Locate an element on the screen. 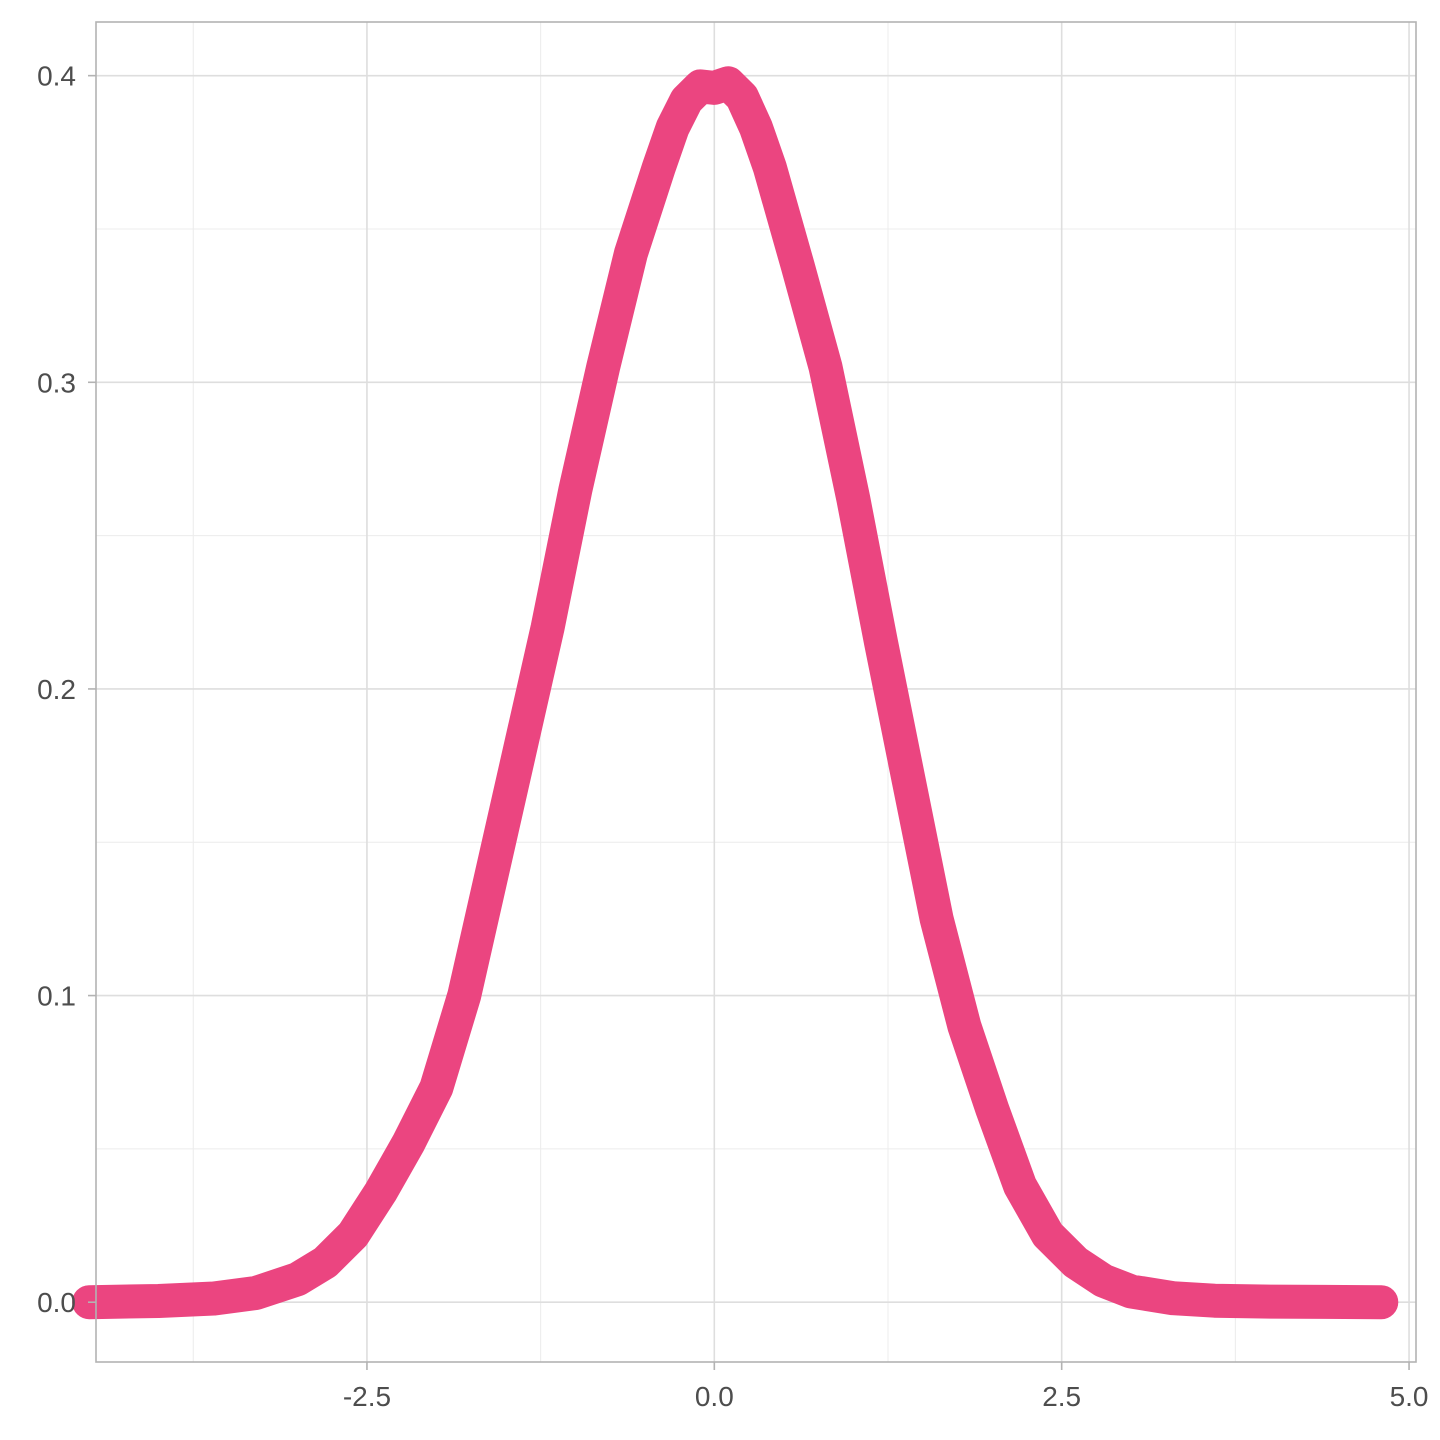 The height and width of the screenshot is (1440, 1440). x-tick-label: 5.0 is located at coordinates (1409, 1396).